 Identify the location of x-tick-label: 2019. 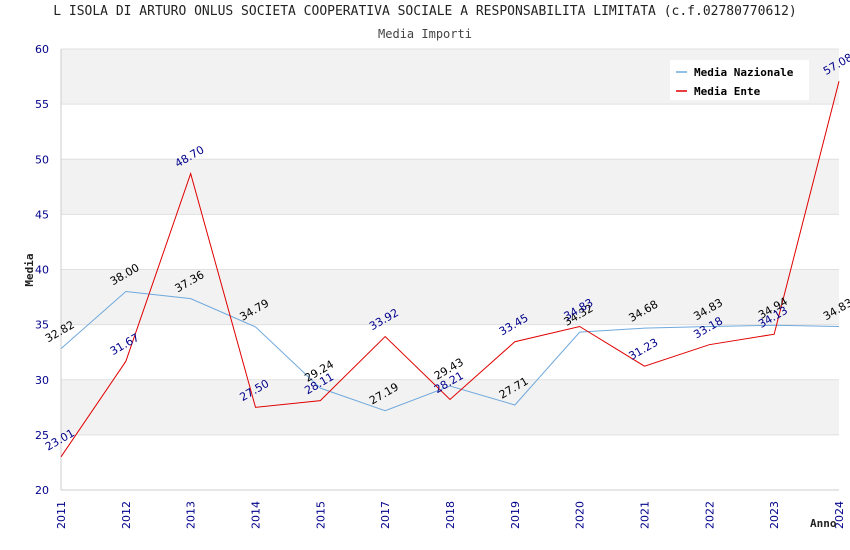
(515, 515).